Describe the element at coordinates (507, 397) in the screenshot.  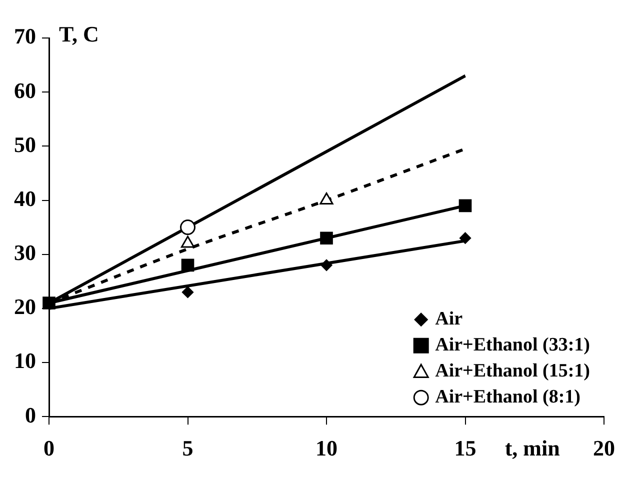
I see `legend-label: Air+Ethanol (8:1)` at that location.